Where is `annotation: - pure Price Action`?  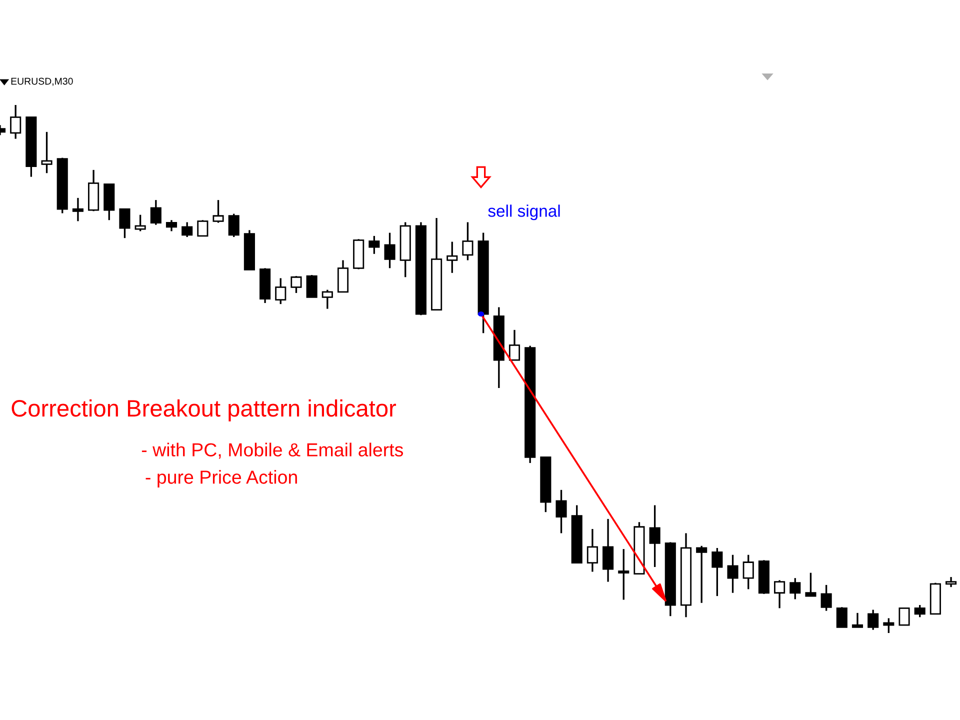
annotation: - pure Price Action is located at coordinates (221, 479).